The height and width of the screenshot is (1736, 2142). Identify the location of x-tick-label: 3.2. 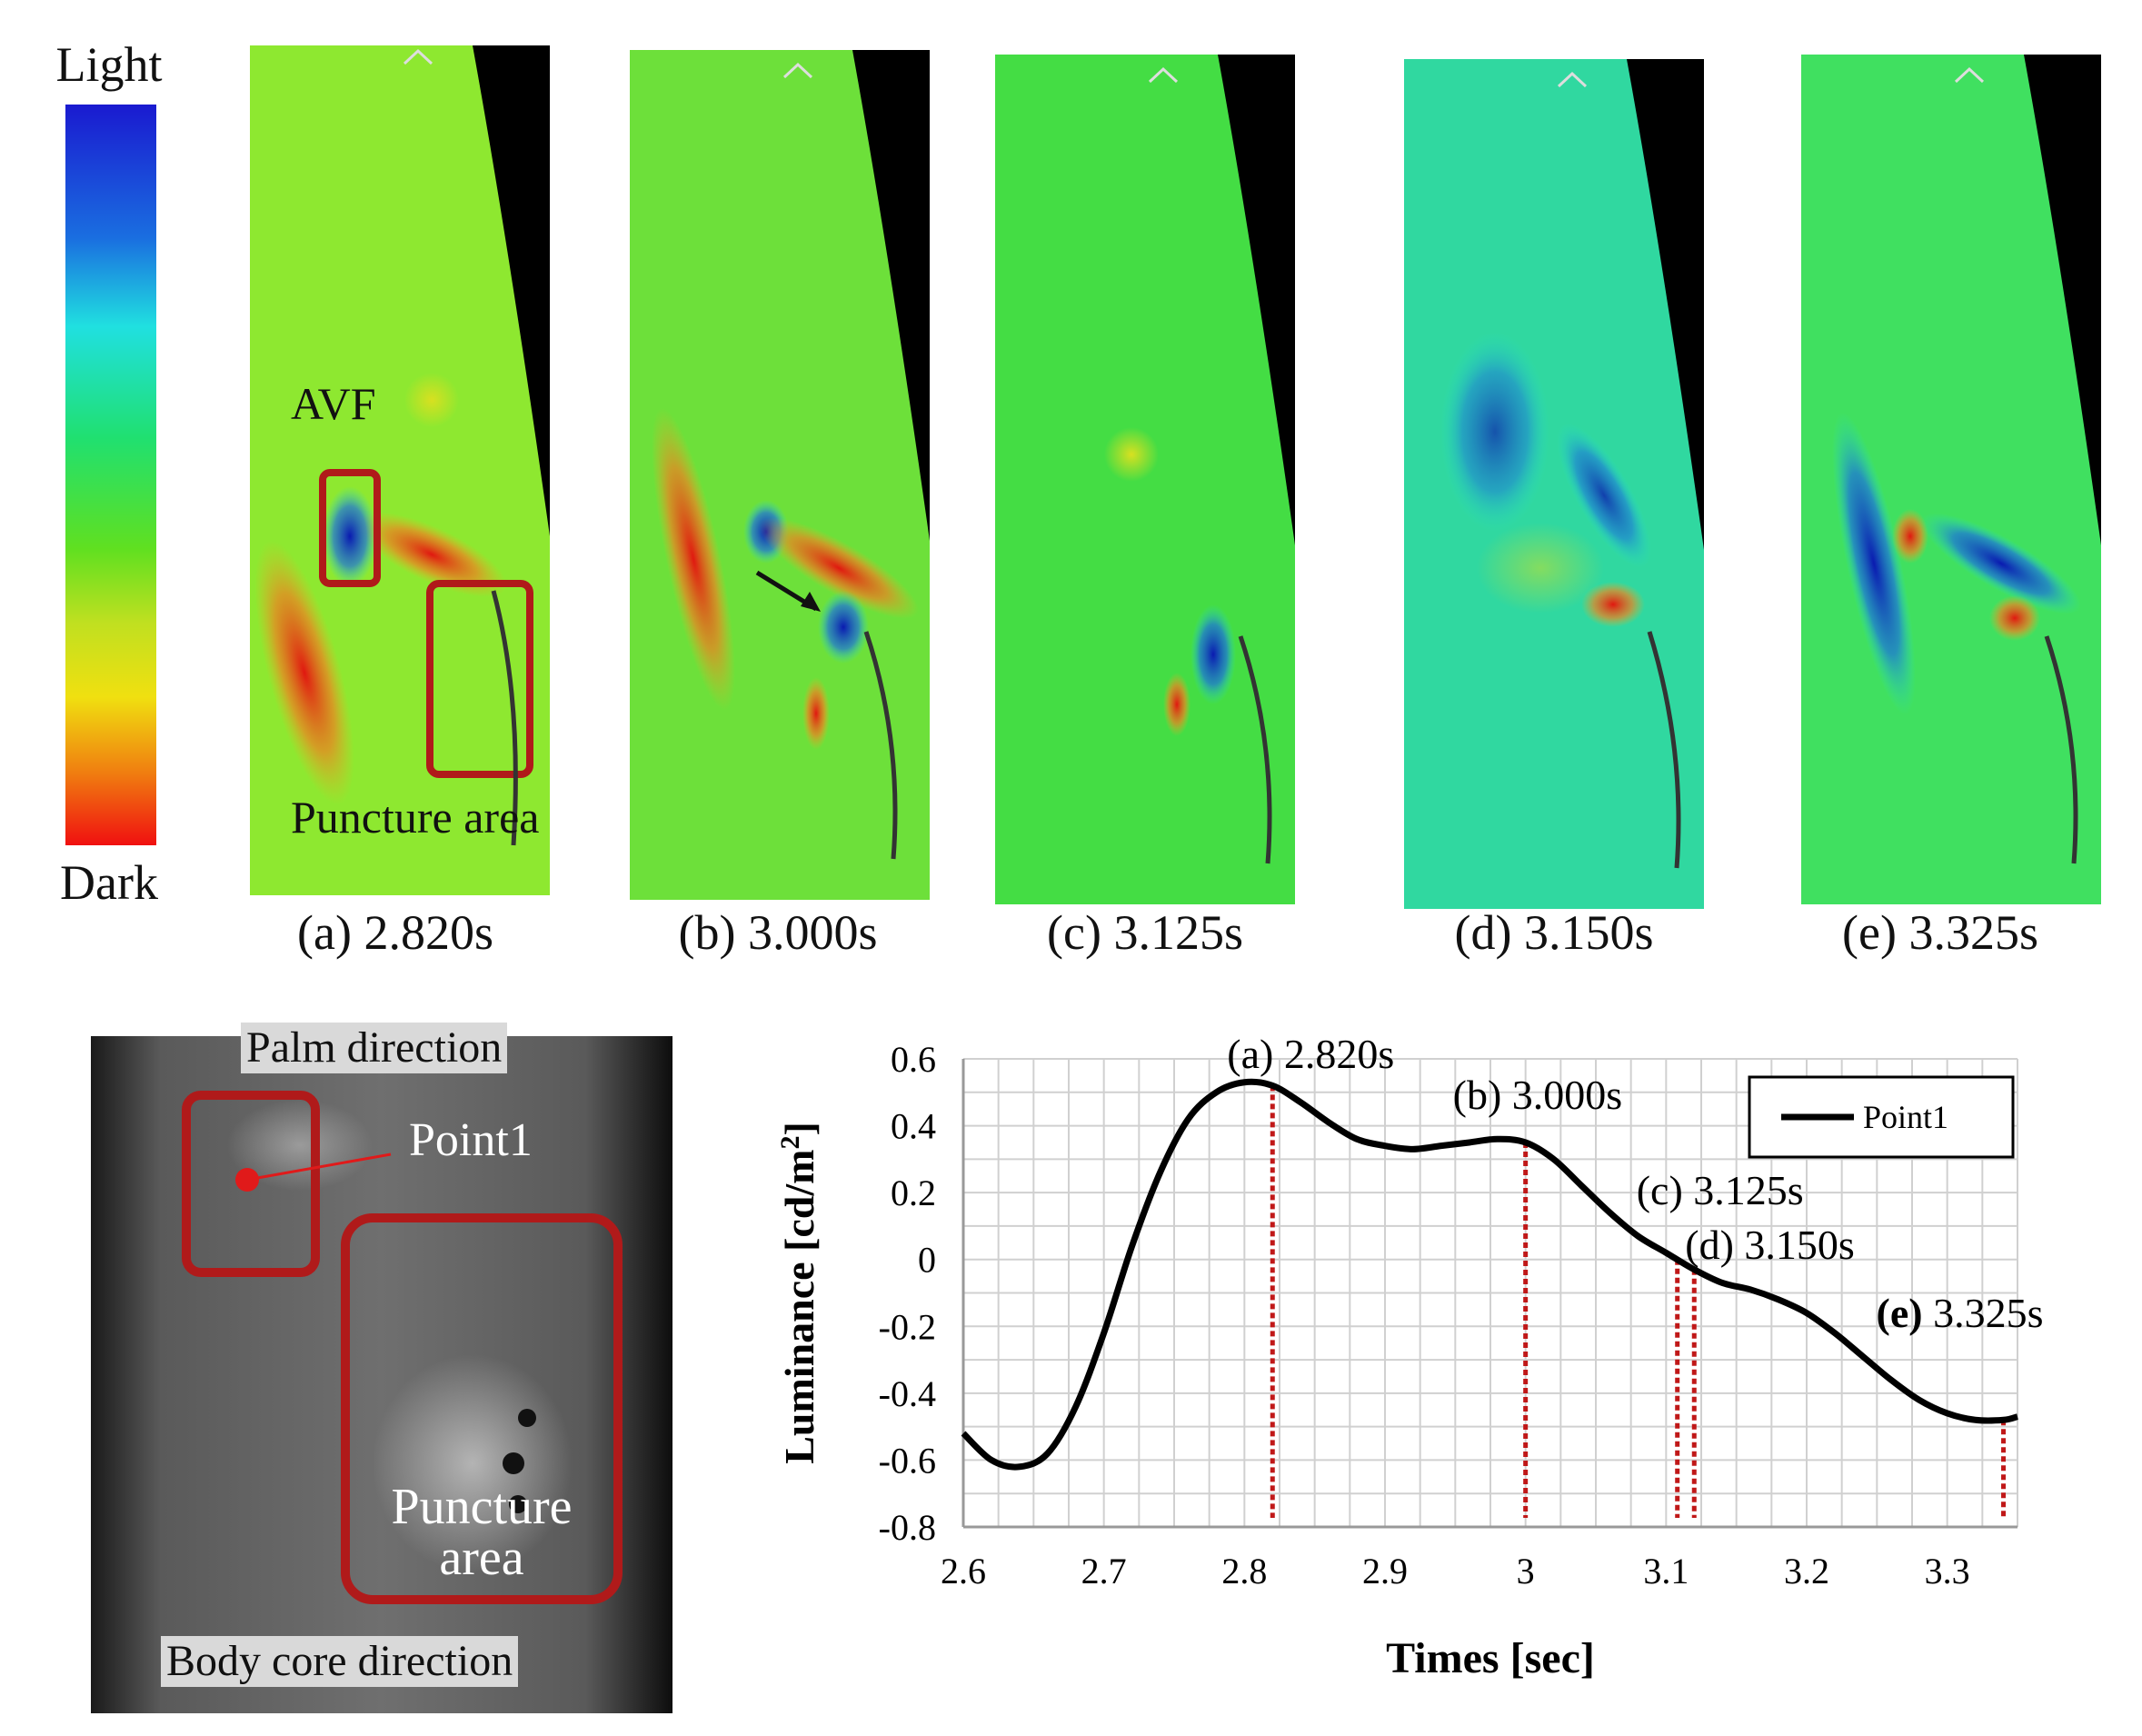
(1806, 1571).